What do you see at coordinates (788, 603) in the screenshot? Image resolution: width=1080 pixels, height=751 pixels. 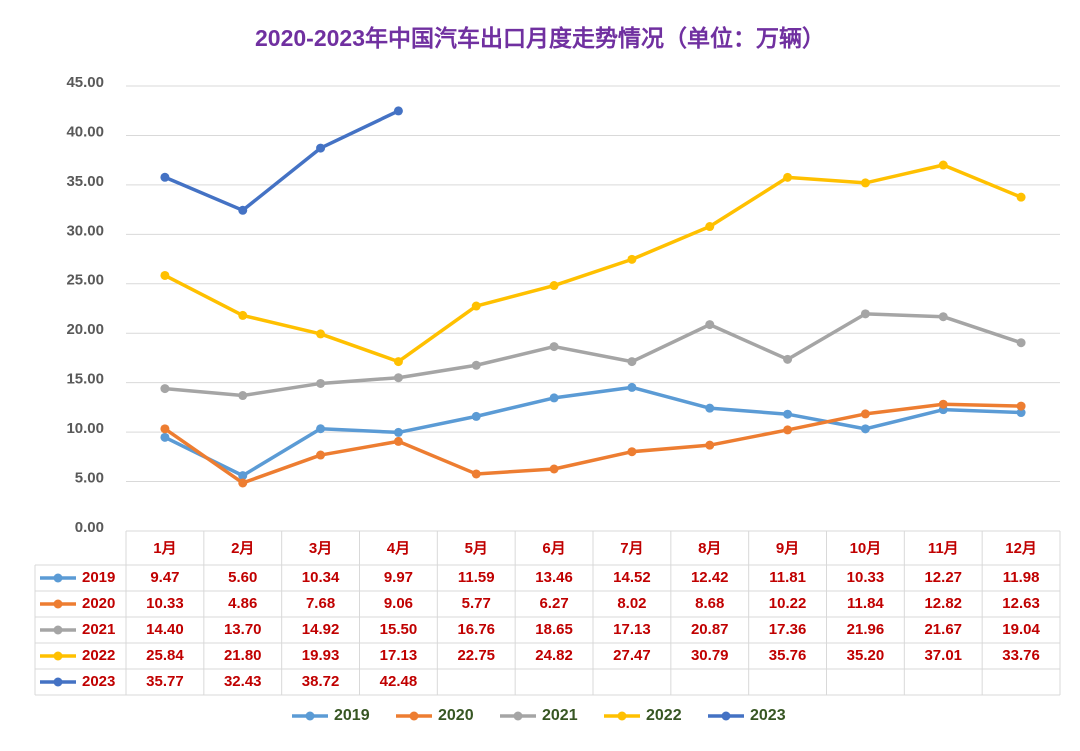 I see `table-value: 10.22` at bounding box center [788, 603].